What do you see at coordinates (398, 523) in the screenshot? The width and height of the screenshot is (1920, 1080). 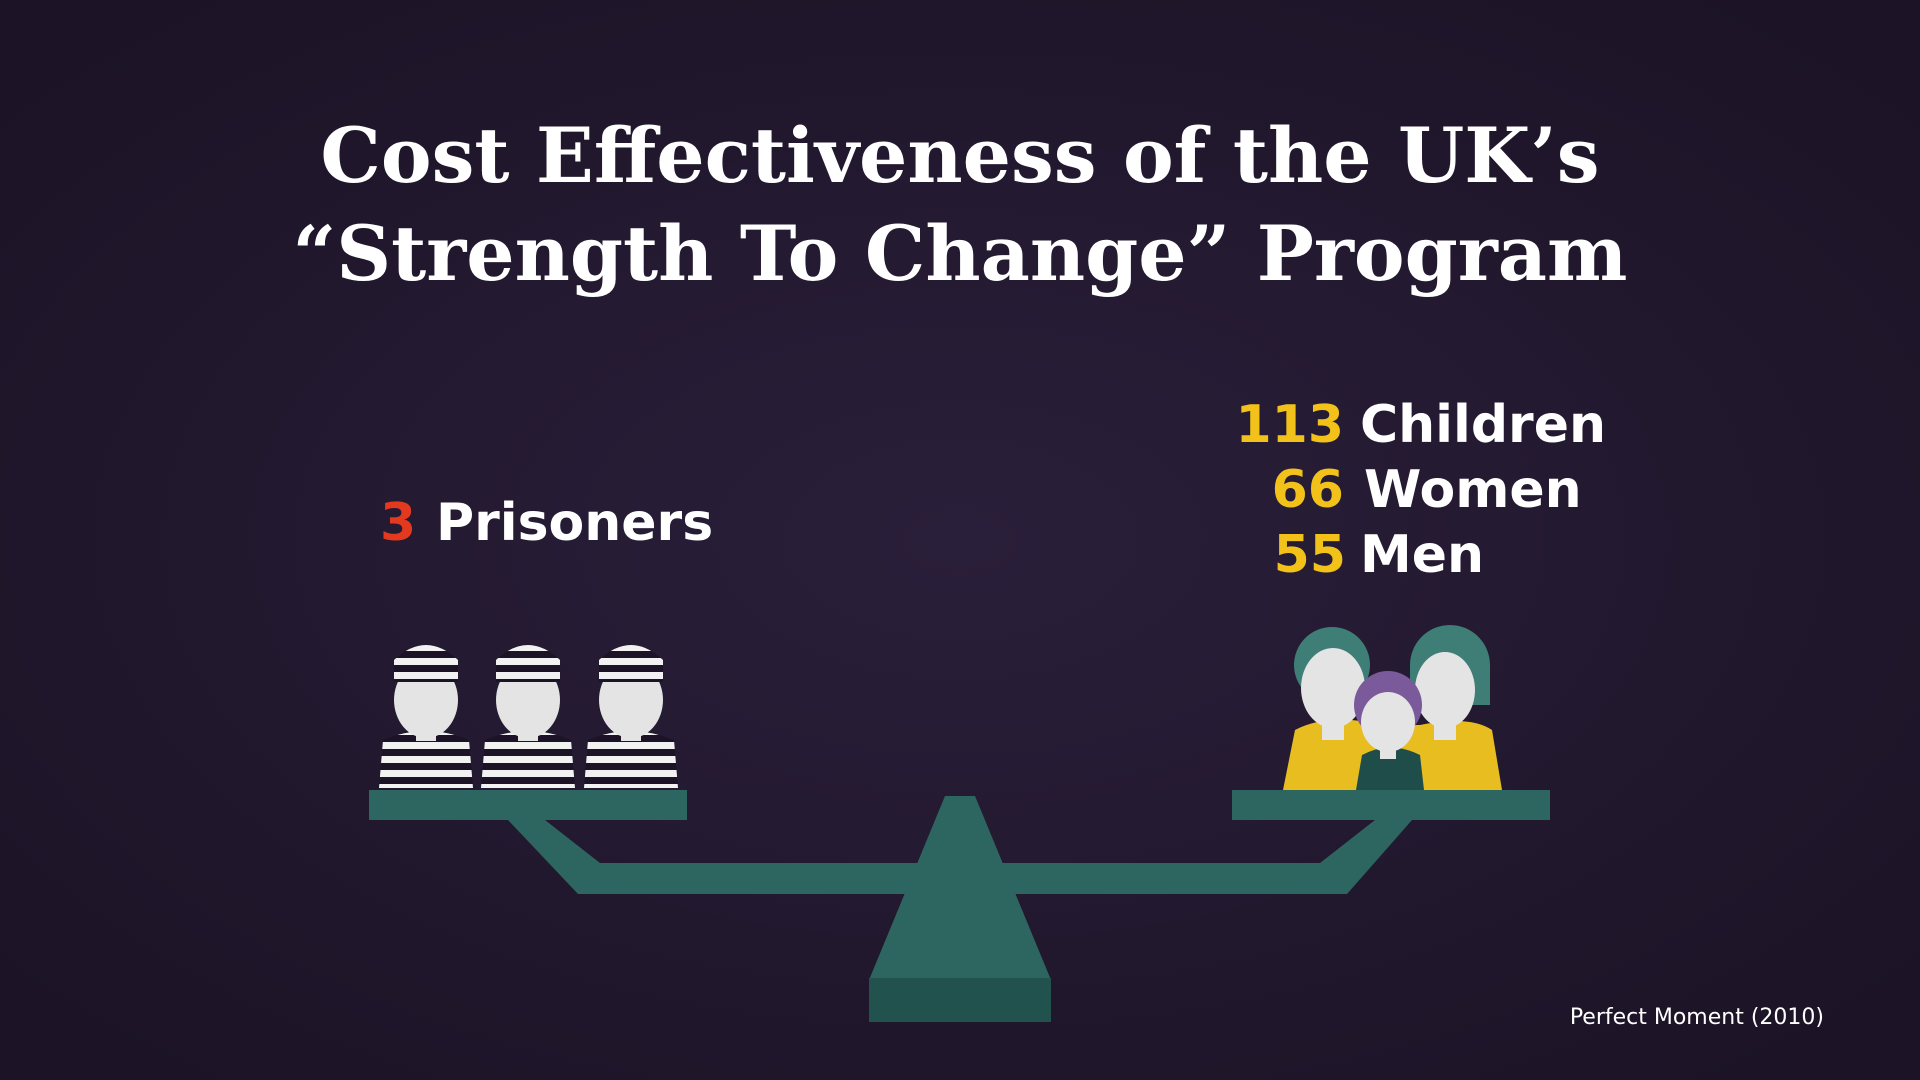 I see `prisoner-count: 3` at bounding box center [398, 523].